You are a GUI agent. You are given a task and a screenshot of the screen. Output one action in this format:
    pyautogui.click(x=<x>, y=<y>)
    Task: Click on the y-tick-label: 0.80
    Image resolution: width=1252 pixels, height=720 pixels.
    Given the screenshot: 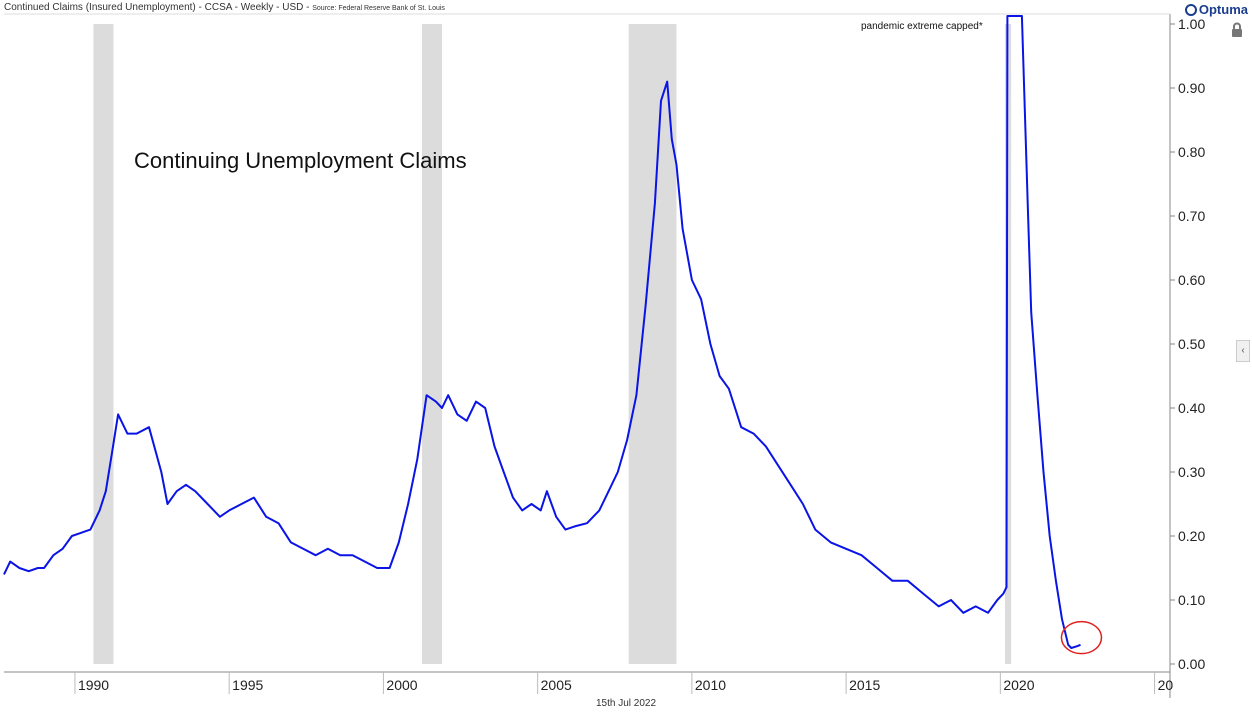 What is the action you would take?
    pyautogui.click(x=1191, y=152)
    